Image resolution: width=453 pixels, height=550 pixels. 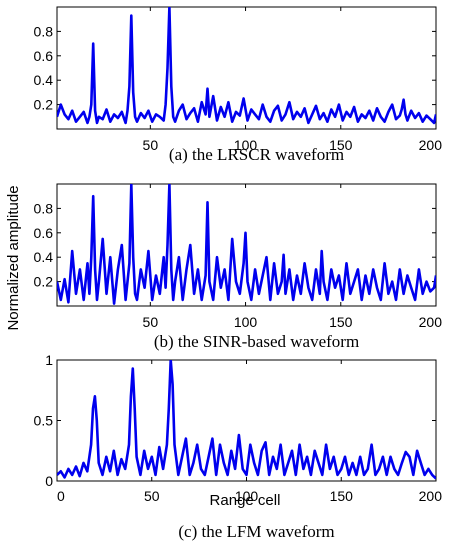 I want to click on x-axis-label: Range cell, so click(x=245, y=500).